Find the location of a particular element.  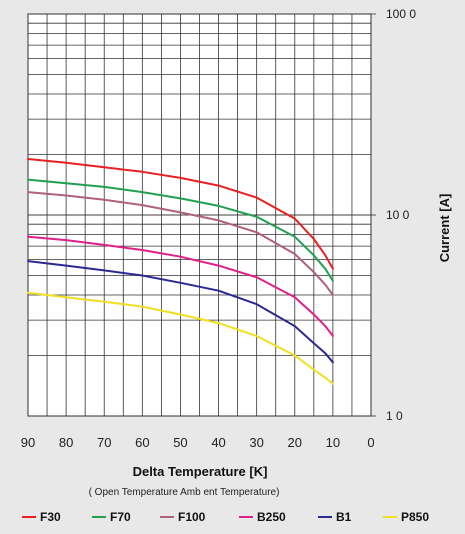

x-tick-label: 30 is located at coordinates (256, 442).